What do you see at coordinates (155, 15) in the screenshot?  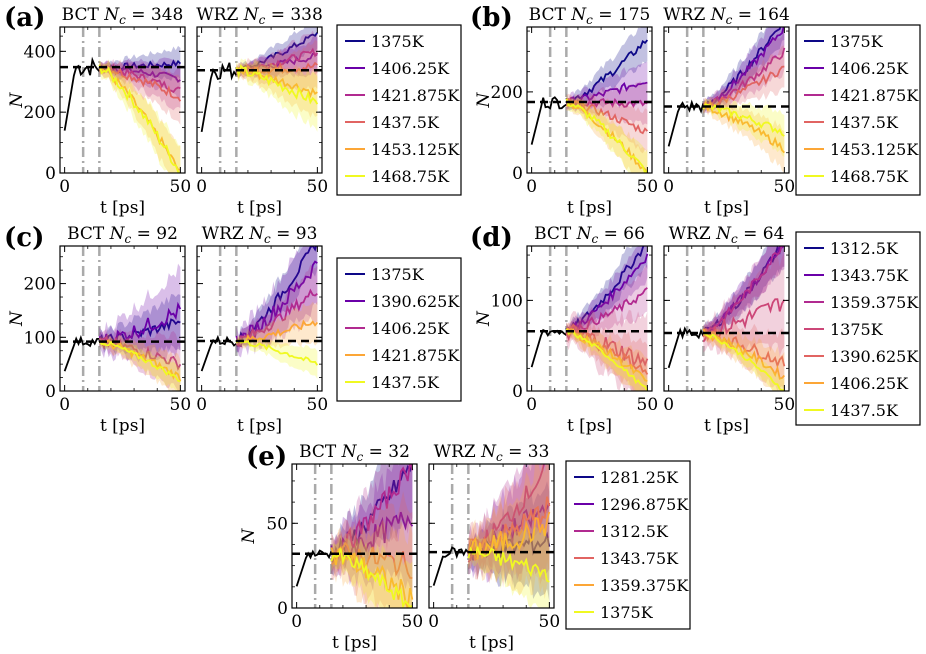 I see `nc-value: = 348` at bounding box center [155, 15].